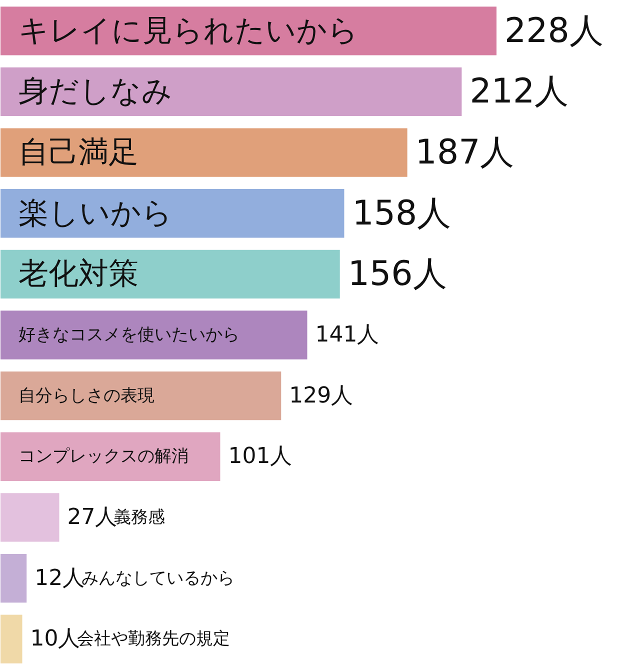 The height and width of the screenshot is (669, 620). What do you see at coordinates (129, 335) in the screenshot?
I see `y-tick-label: 好きなコスメを使いたいから` at bounding box center [129, 335].